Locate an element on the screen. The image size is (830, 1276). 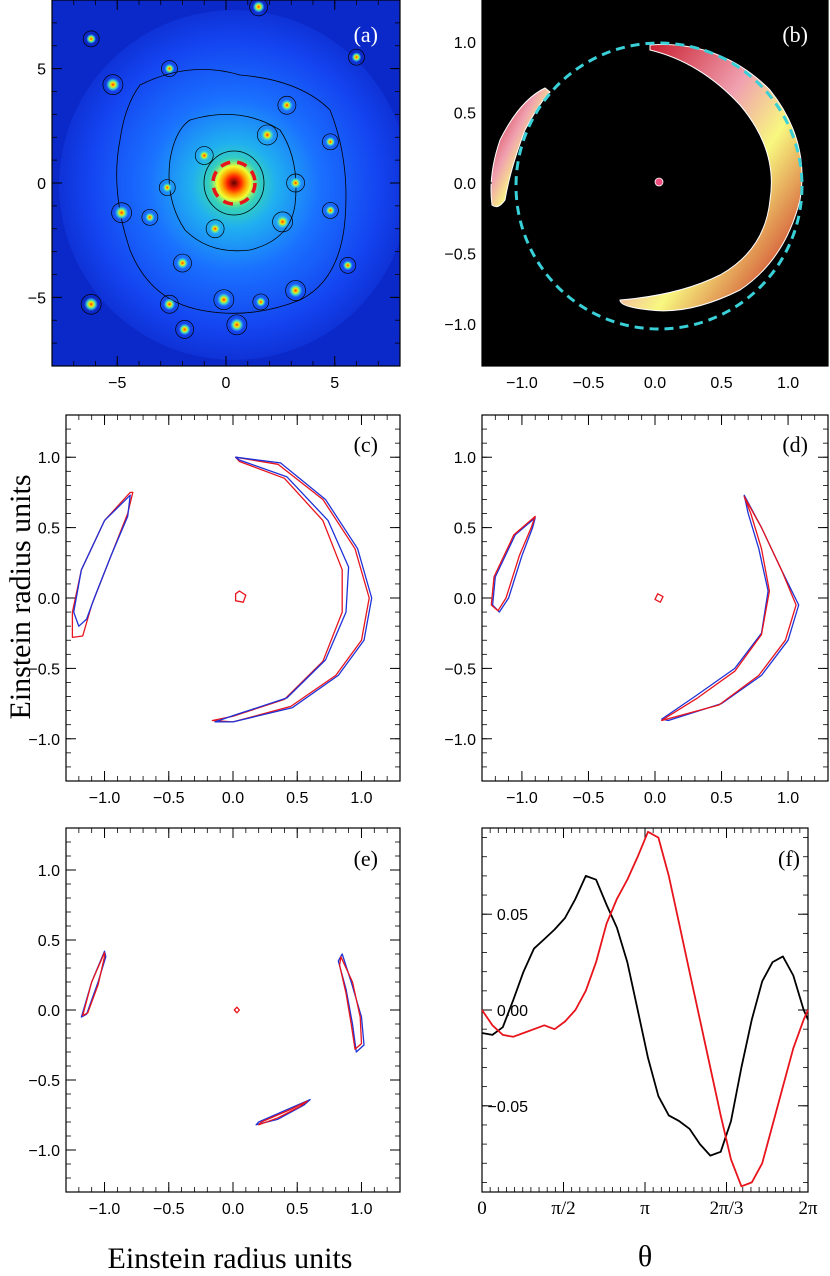
panel-f-axes: 0 π/2 π 2π/3 2π −0.05 0.00 0.05 is located at coordinates (647, 1023).